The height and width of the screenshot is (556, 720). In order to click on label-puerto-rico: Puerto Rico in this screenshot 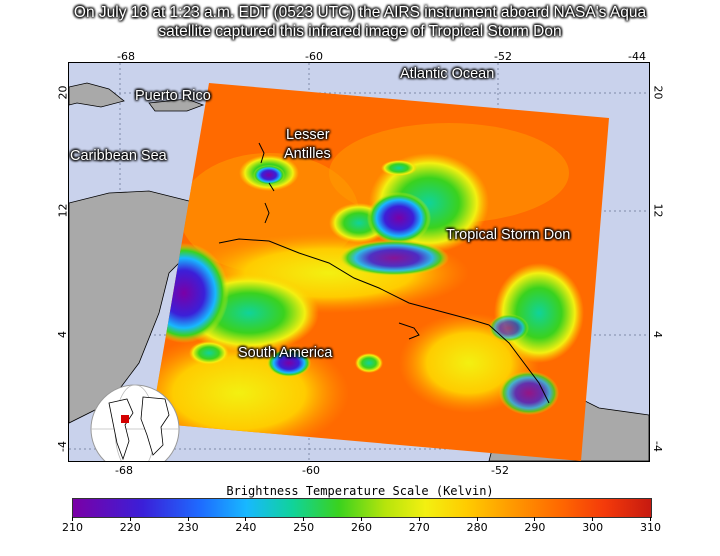, I will do `click(173, 96)`.